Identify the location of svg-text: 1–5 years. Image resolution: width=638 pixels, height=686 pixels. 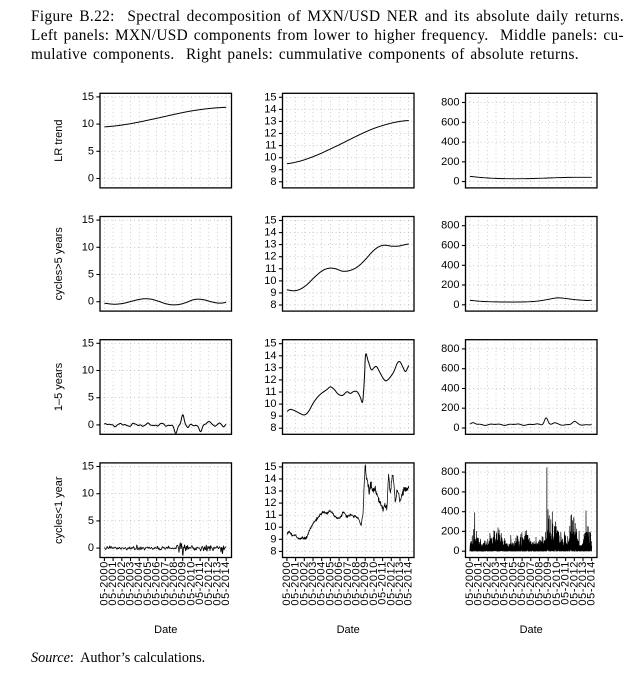
(59, 386).